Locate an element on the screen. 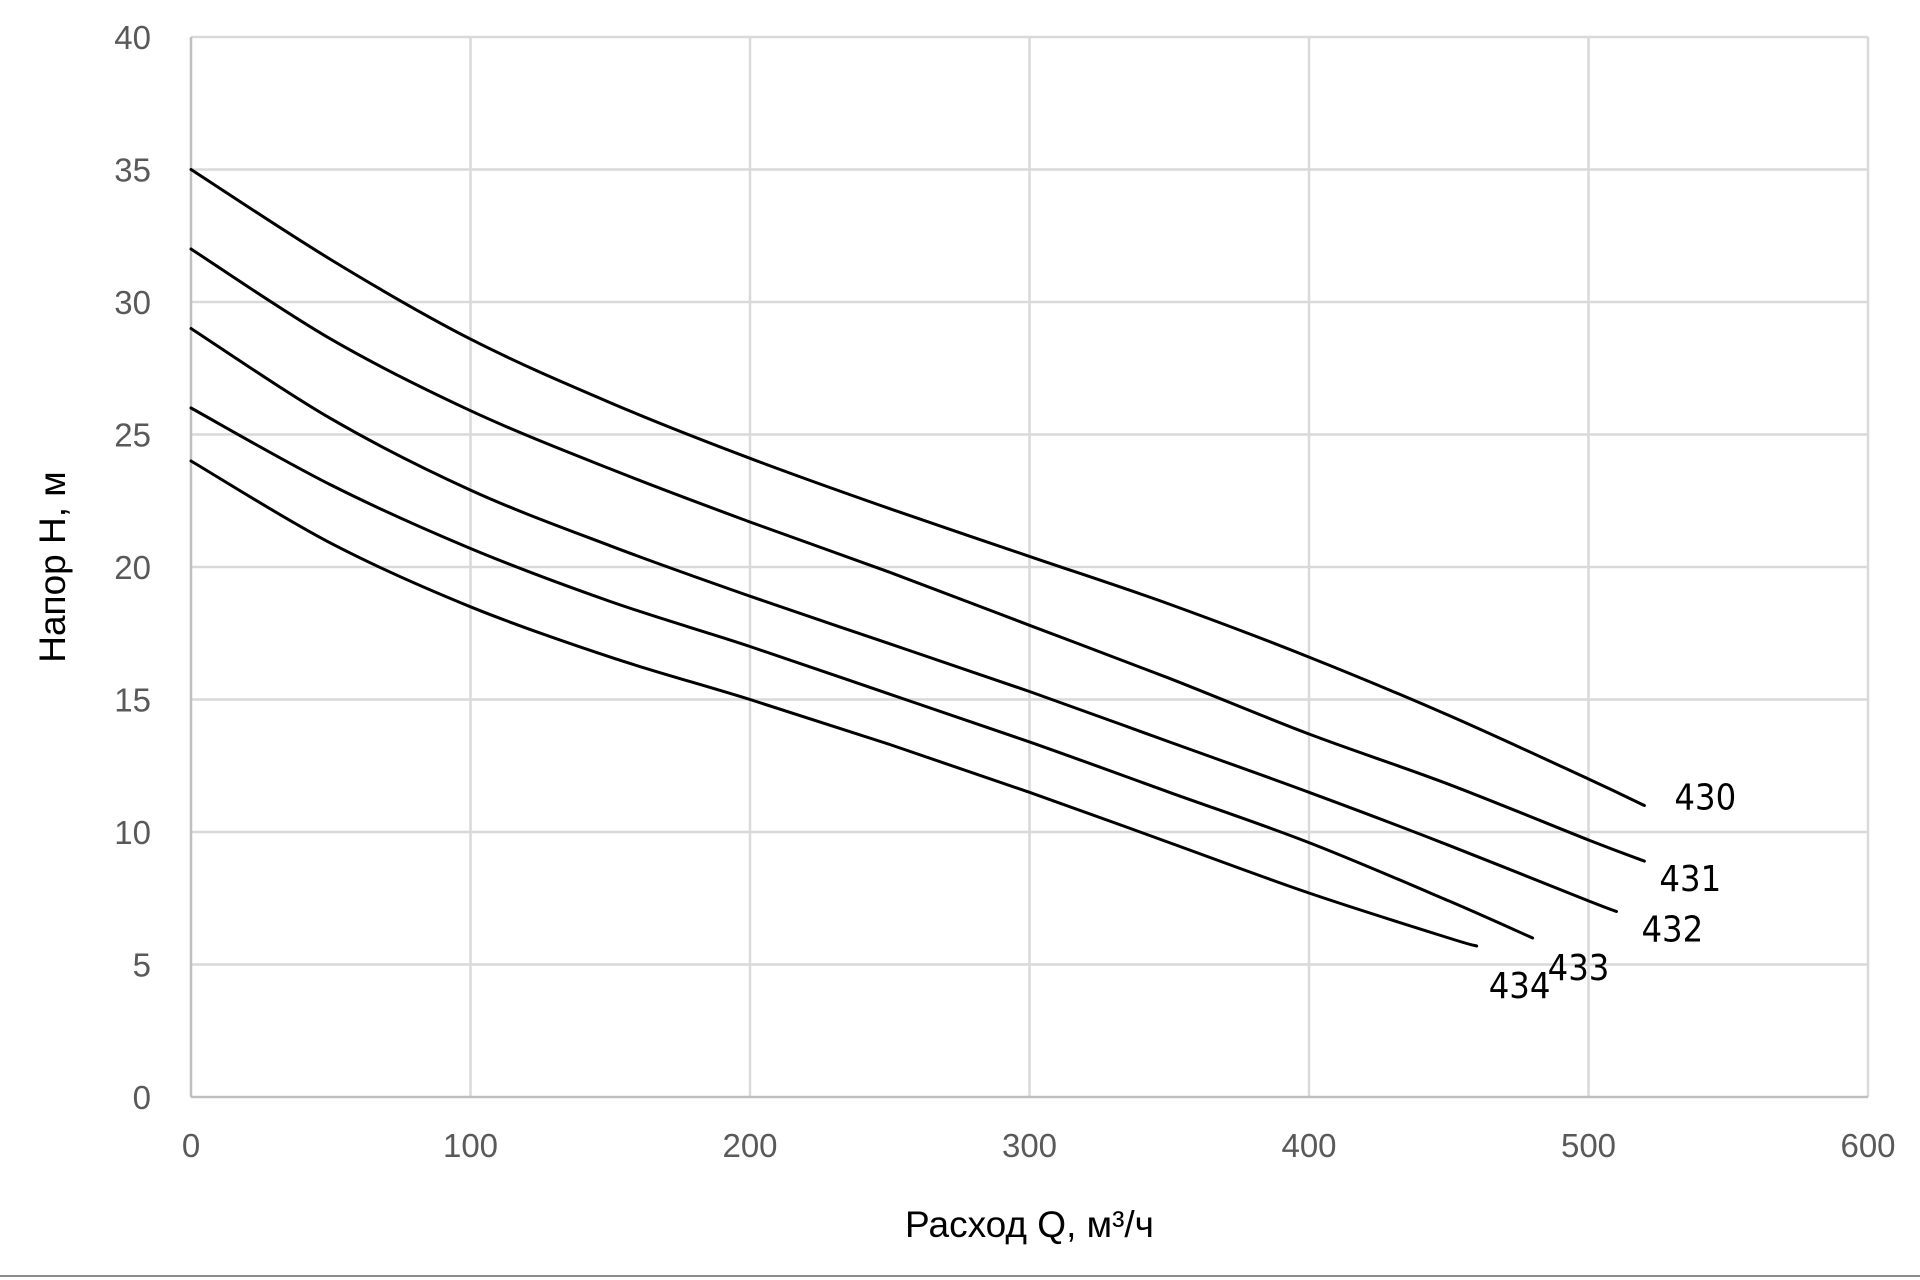 This screenshot has width=1920, height=1280. y-tick-label: 25 is located at coordinates (132, 435).